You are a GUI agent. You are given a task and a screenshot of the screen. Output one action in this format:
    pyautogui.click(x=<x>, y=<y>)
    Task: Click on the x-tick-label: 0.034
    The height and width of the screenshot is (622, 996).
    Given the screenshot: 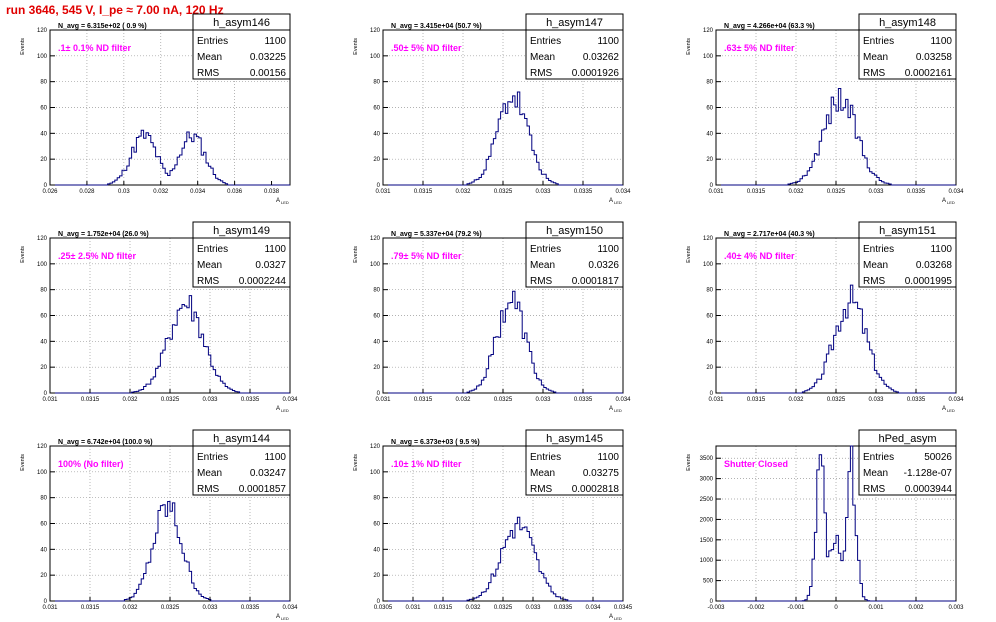 What is the action you would take?
    pyautogui.click(x=198, y=192)
    